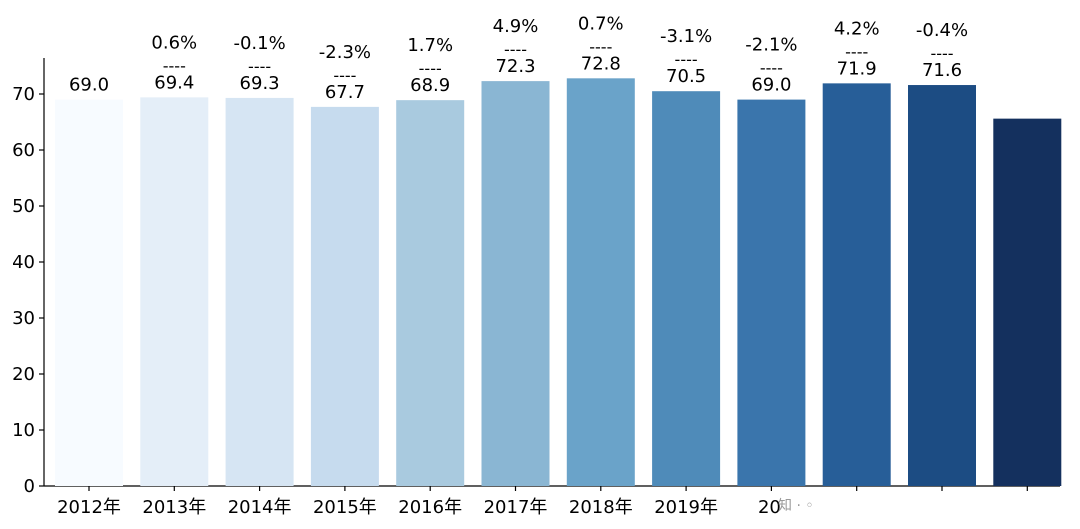 This screenshot has width=1080, height=529. I want to click on value-label: 68.9, so click(430, 85).